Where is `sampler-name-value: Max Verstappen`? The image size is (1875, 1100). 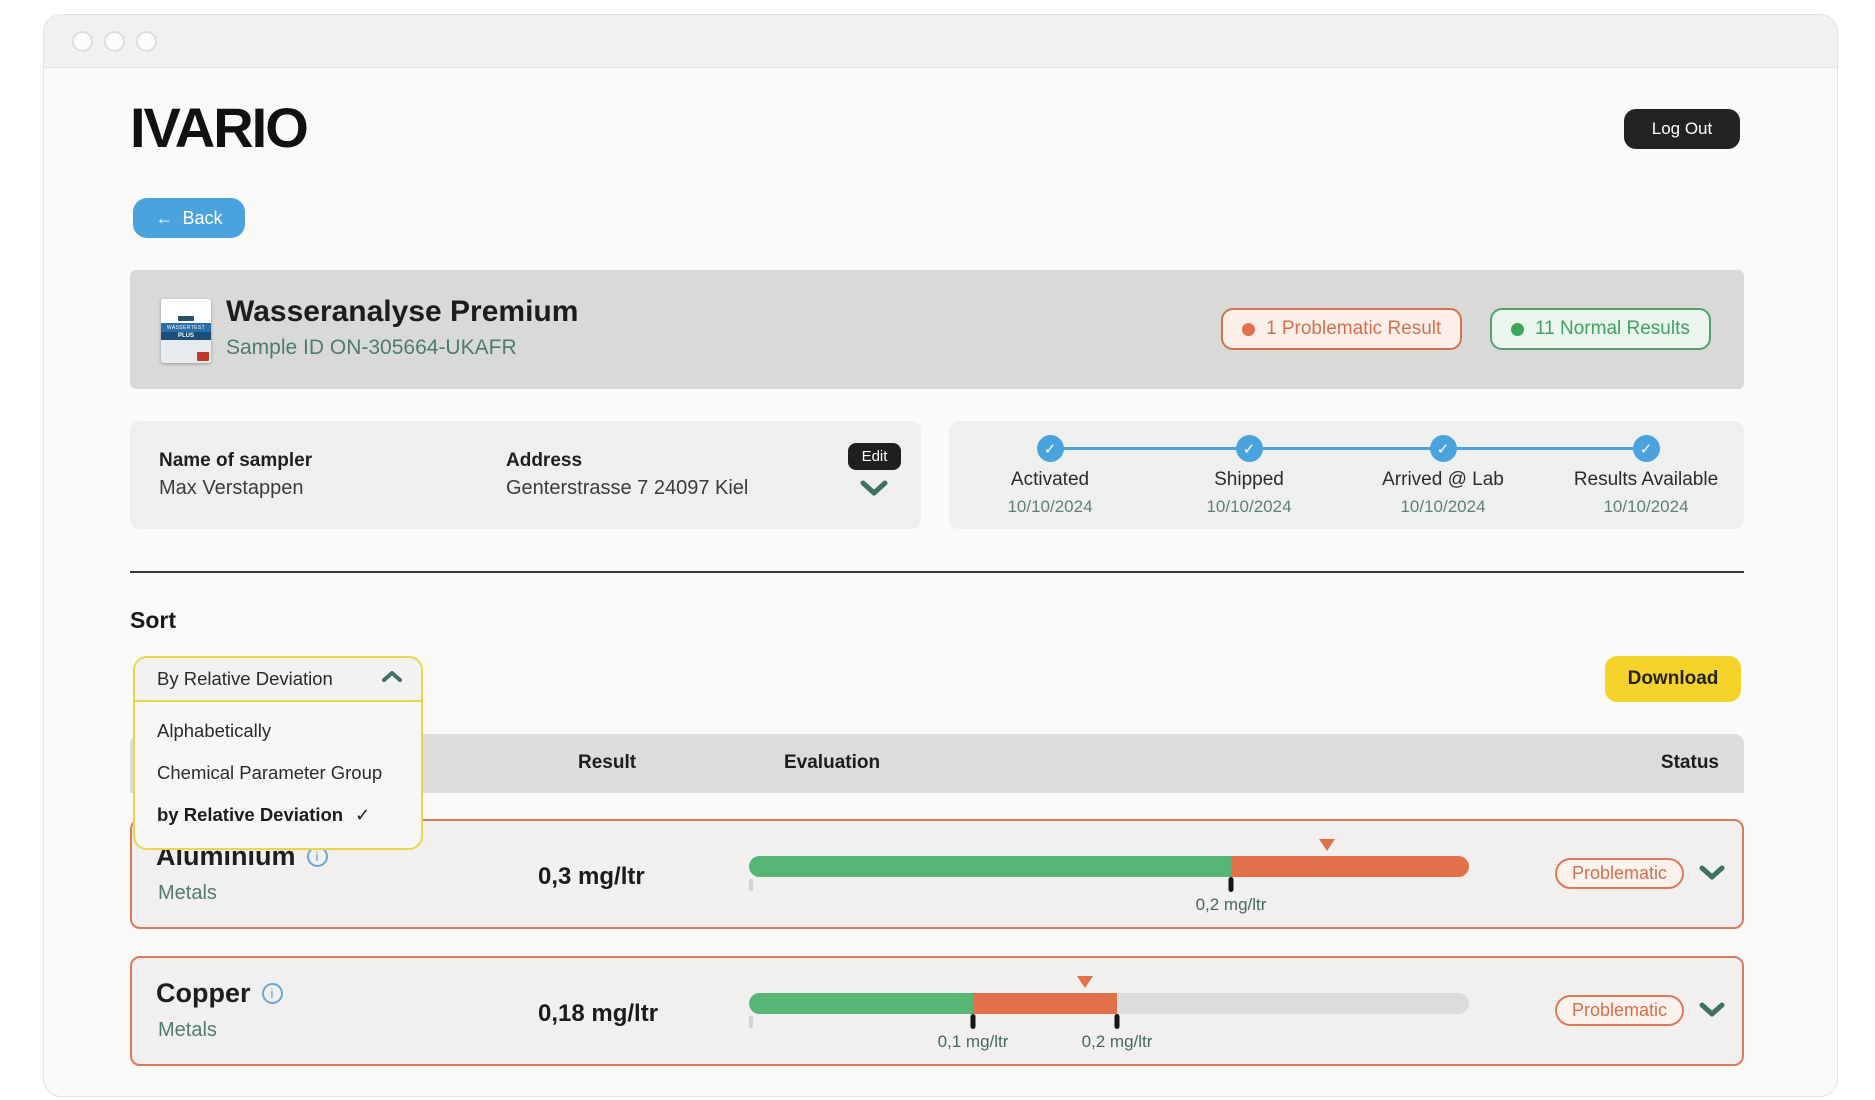 sampler-name-value: Max Verstappen is located at coordinates (231, 488).